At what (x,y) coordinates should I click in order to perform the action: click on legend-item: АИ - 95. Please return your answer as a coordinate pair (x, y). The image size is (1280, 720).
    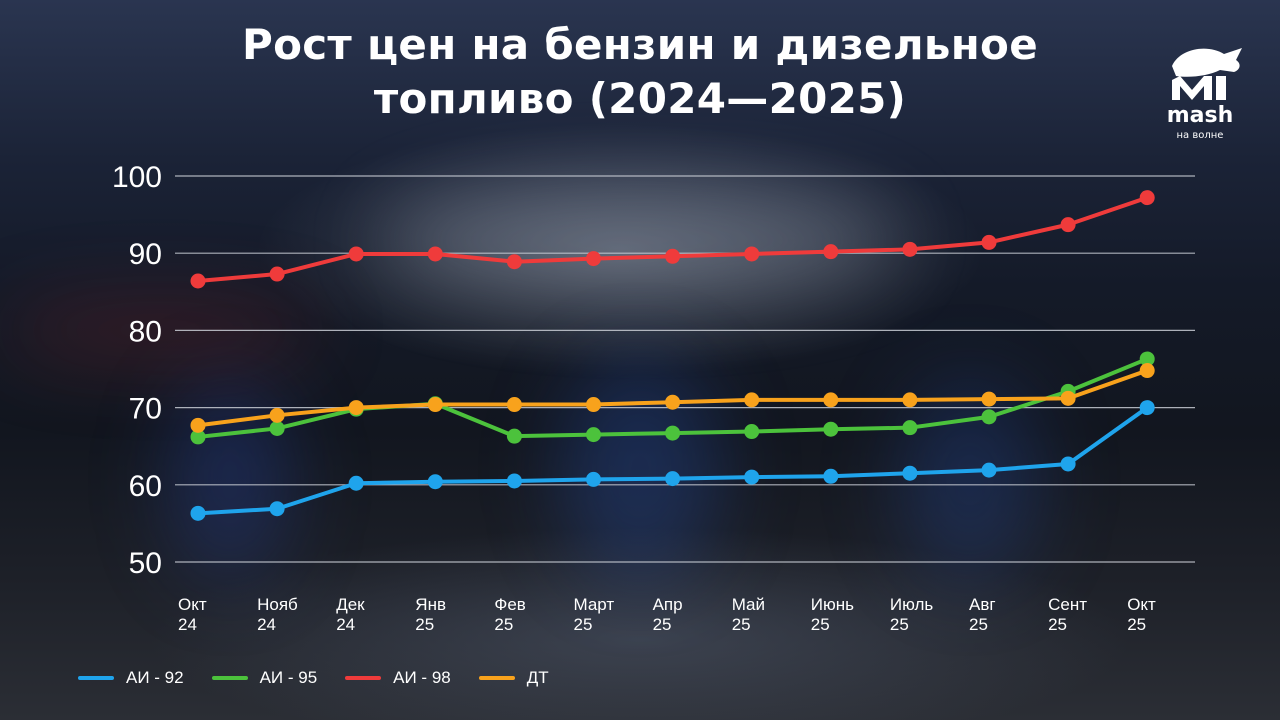
    Looking at the image, I should click on (264, 678).